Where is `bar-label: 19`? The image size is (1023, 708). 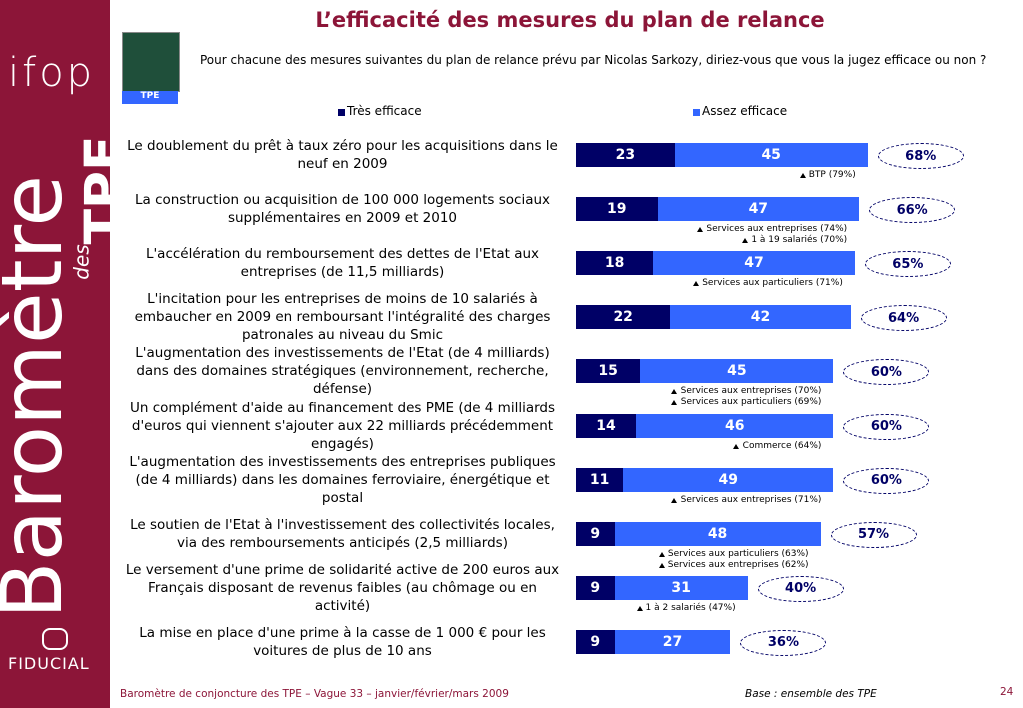 bar-label: 19 is located at coordinates (617, 209).